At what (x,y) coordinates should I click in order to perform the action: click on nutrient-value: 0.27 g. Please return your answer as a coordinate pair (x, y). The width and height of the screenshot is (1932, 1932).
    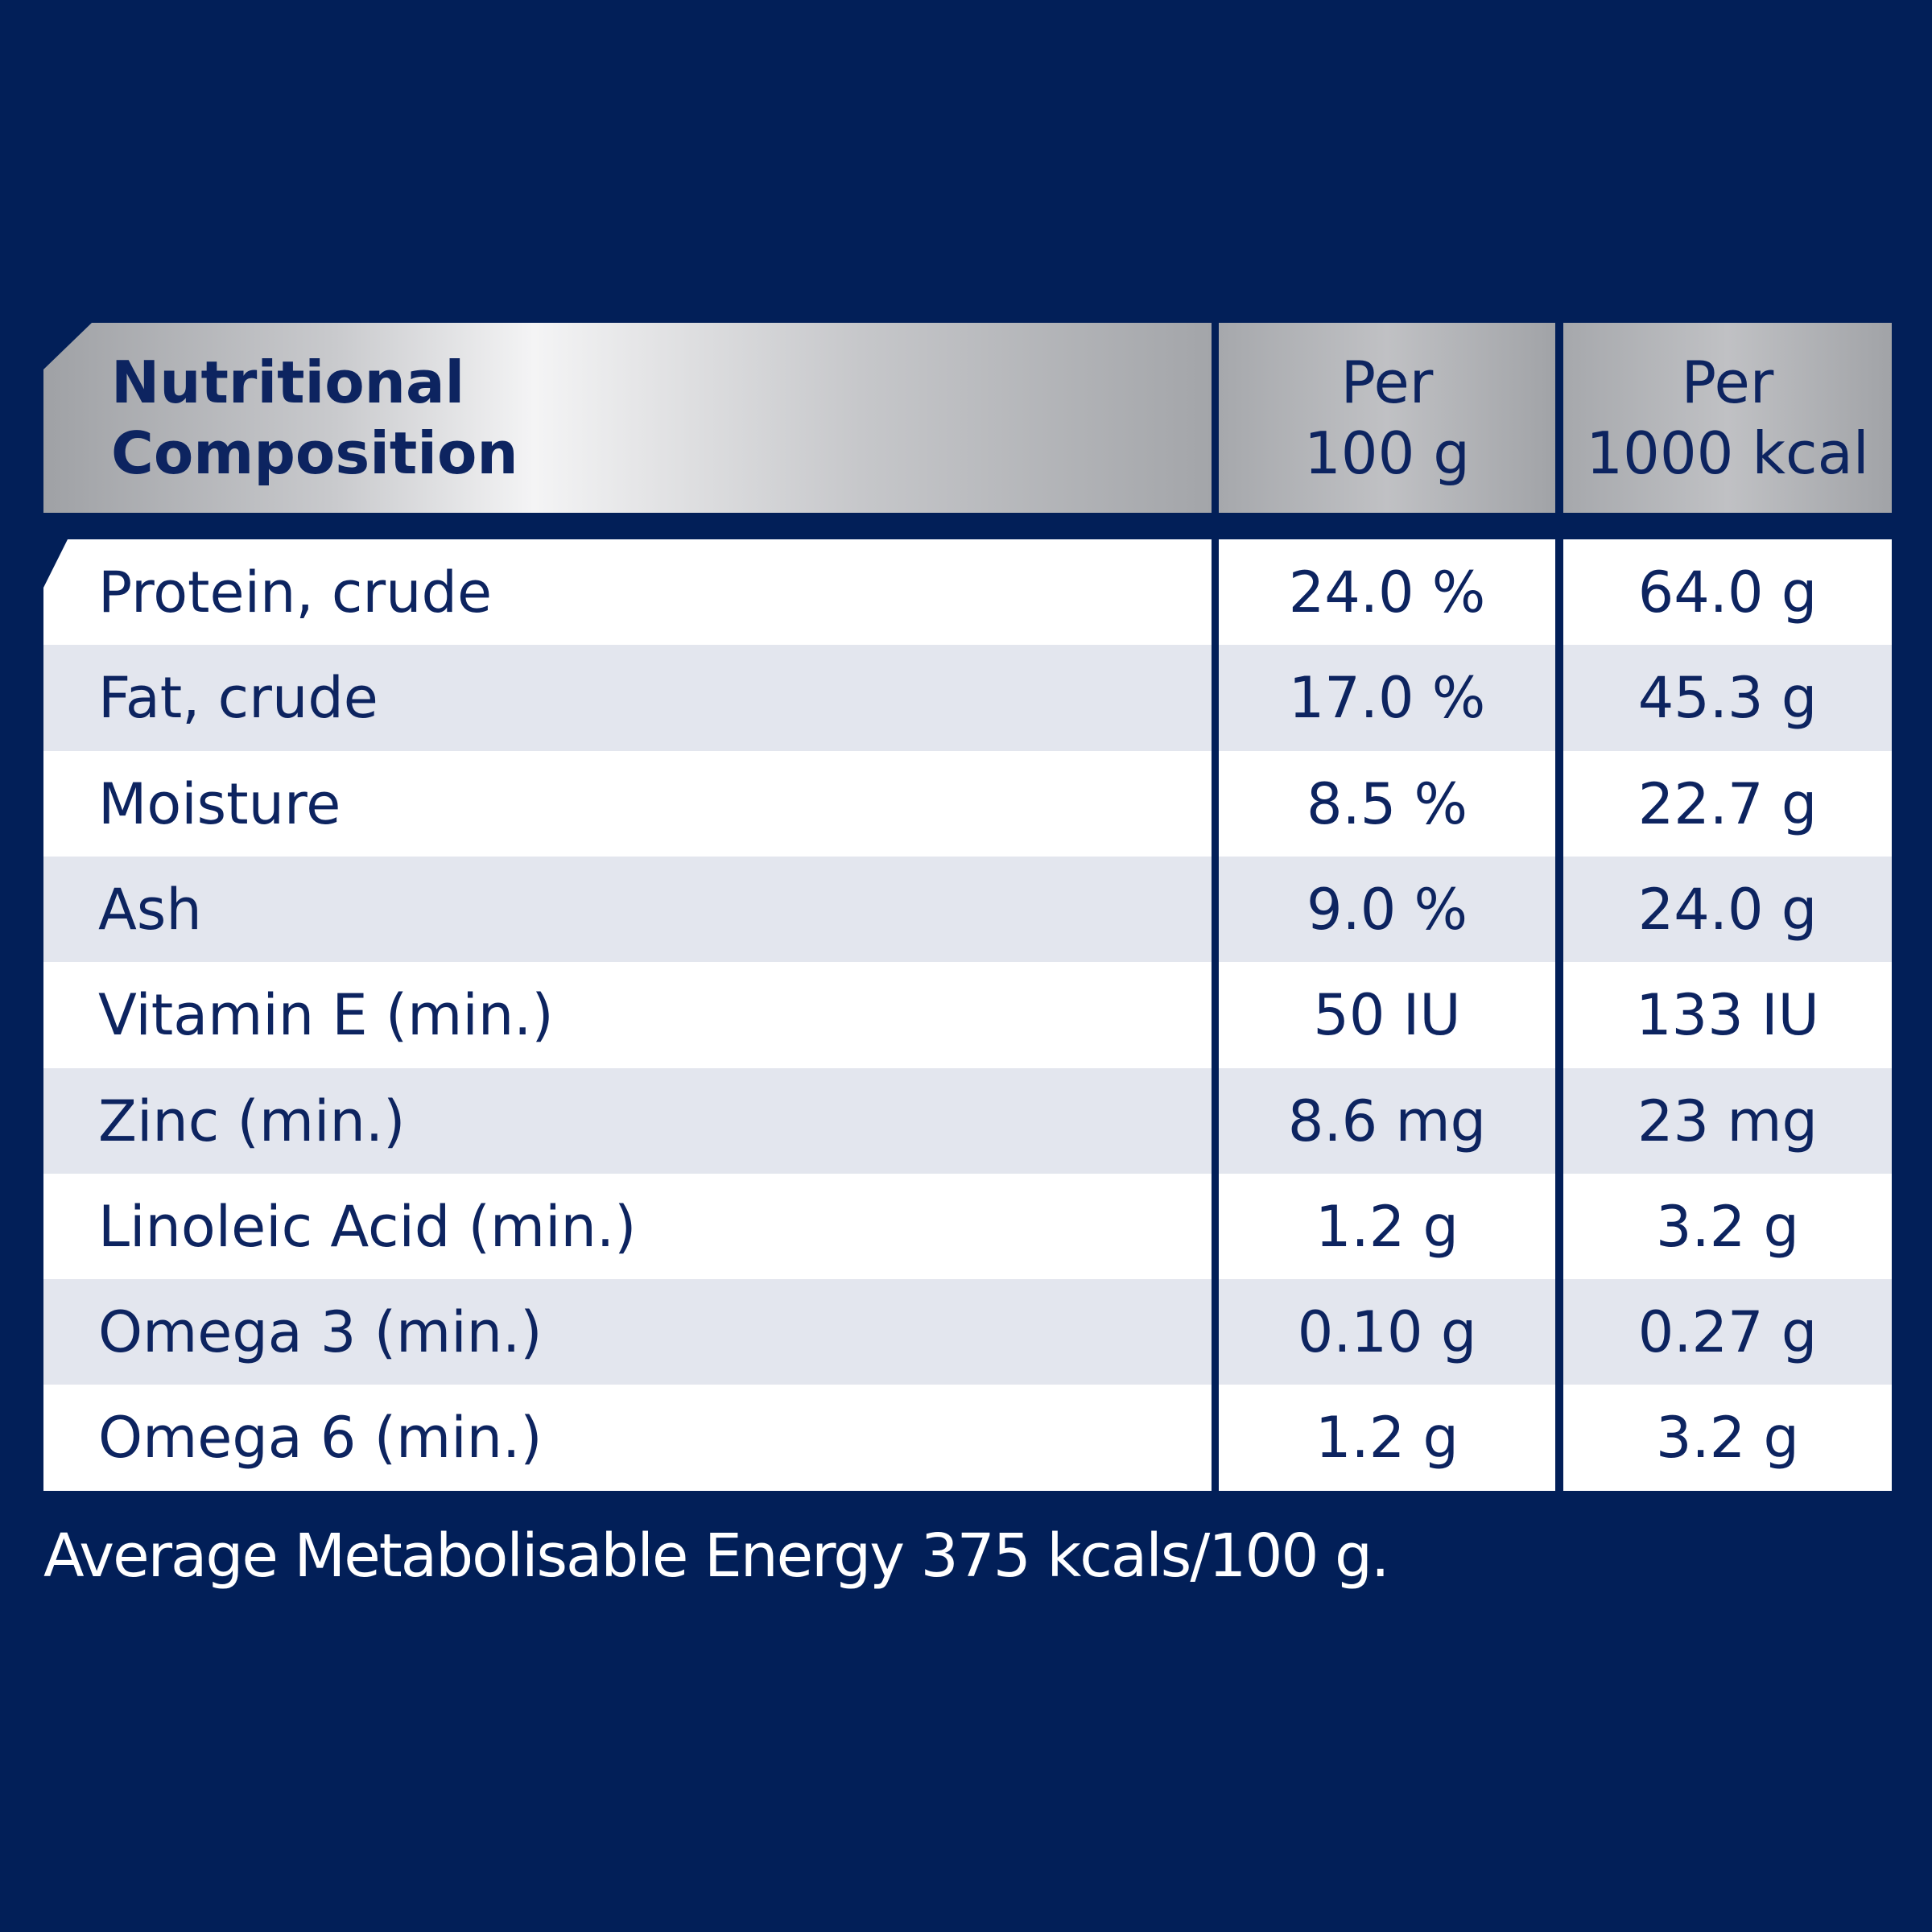
    Looking at the image, I should click on (1727, 1332).